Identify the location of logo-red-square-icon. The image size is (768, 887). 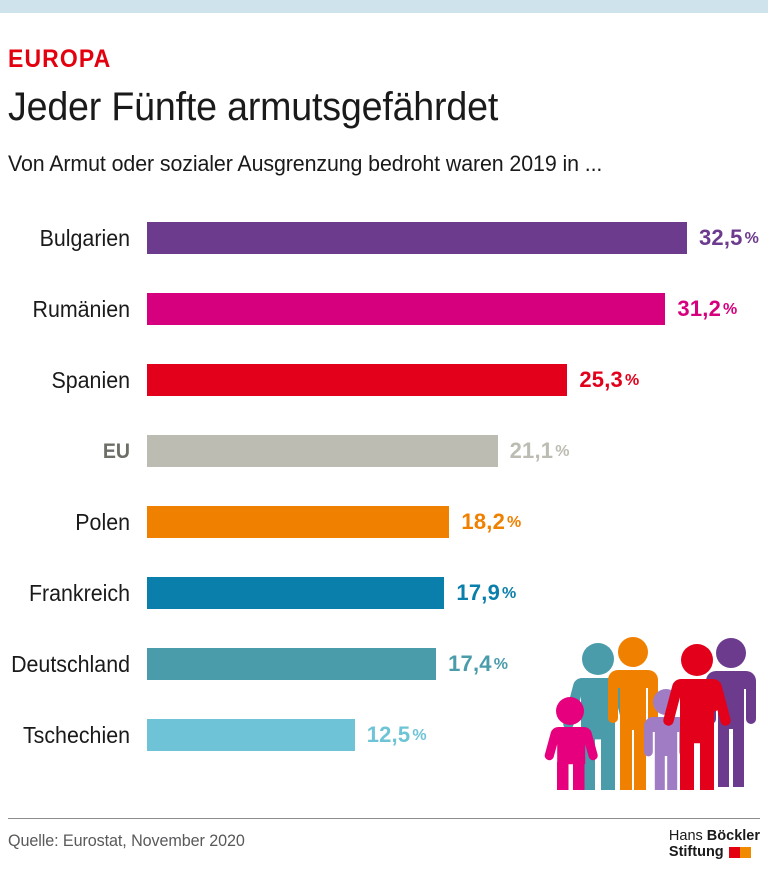
(734, 852).